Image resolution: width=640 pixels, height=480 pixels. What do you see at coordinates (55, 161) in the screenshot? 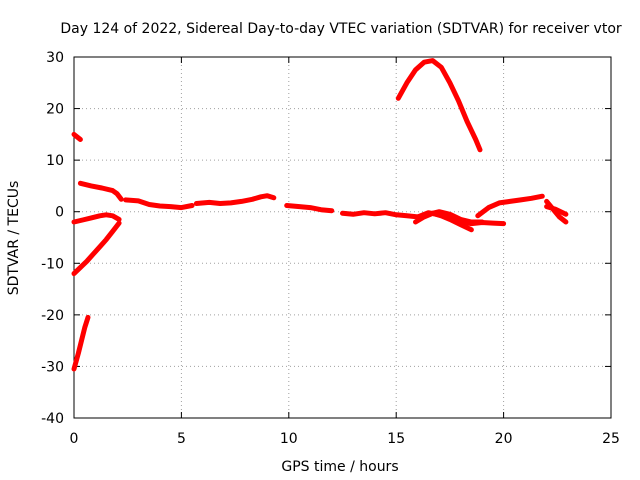
I see `y-tick-label: 10` at bounding box center [55, 161].